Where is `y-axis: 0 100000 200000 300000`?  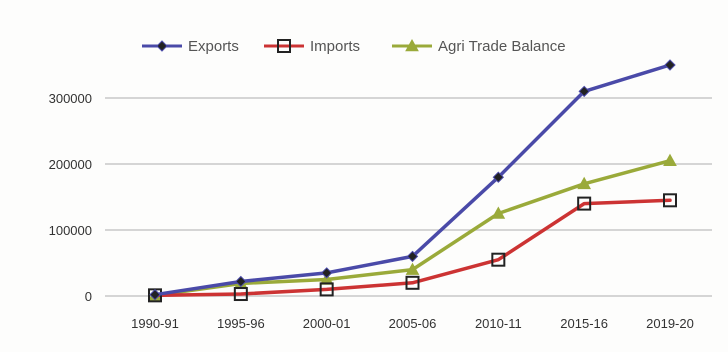 y-axis: 0 100000 200000 300000 is located at coordinates (70, 197).